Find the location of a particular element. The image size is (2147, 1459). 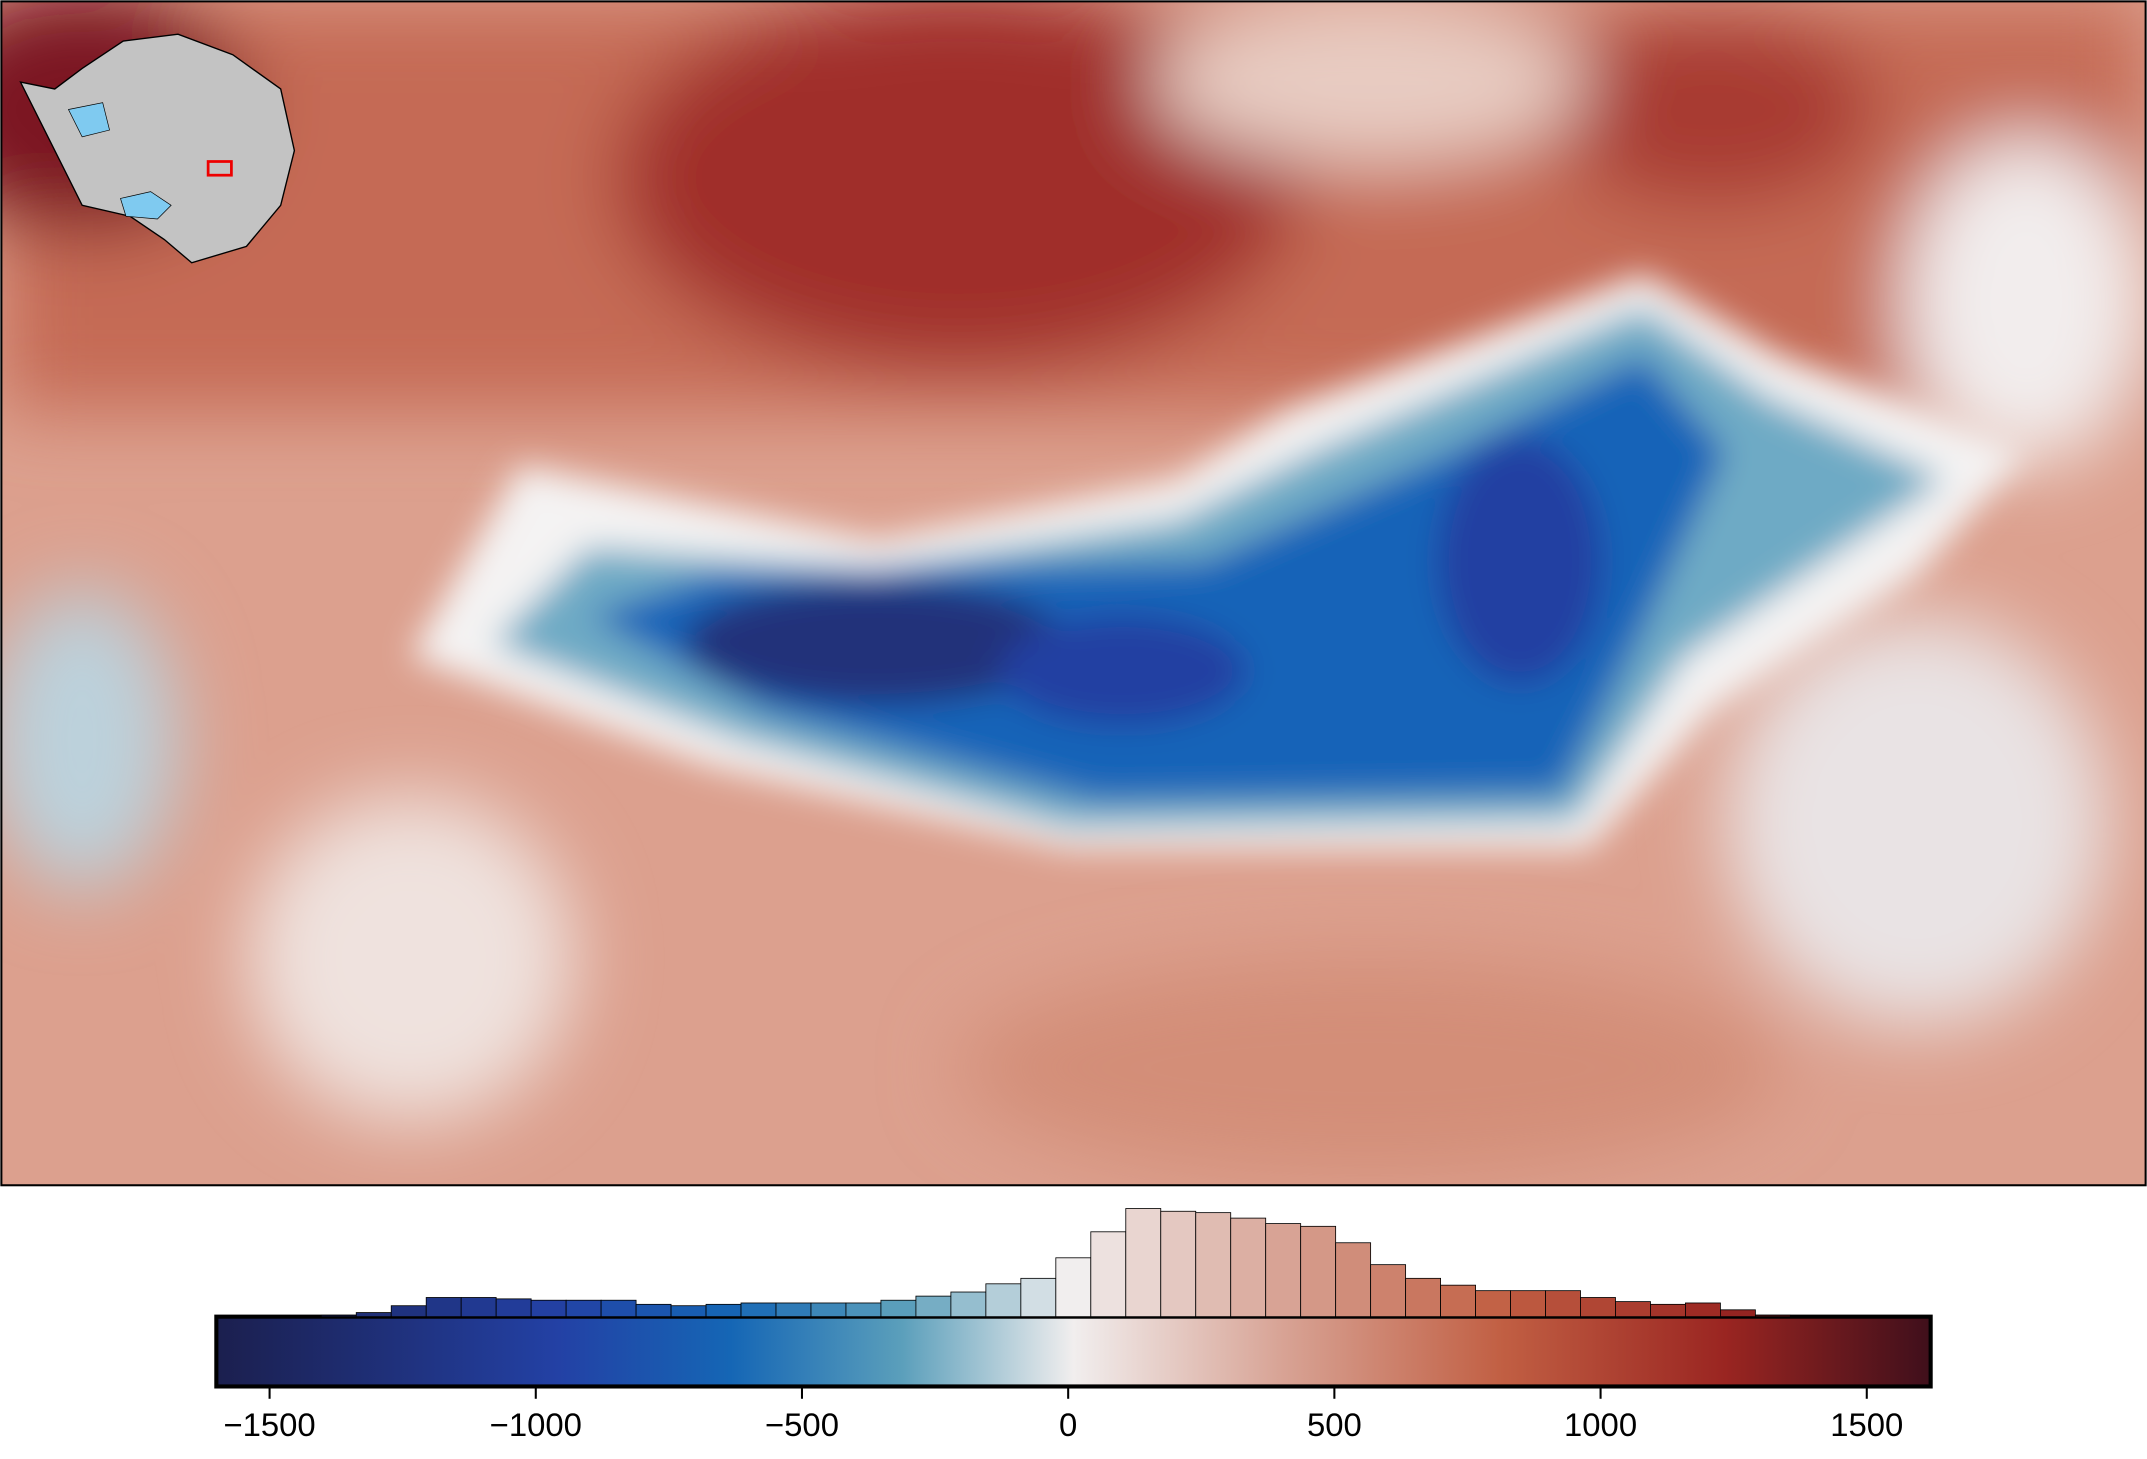

colorbar is located at coordinates (1073, 1351).